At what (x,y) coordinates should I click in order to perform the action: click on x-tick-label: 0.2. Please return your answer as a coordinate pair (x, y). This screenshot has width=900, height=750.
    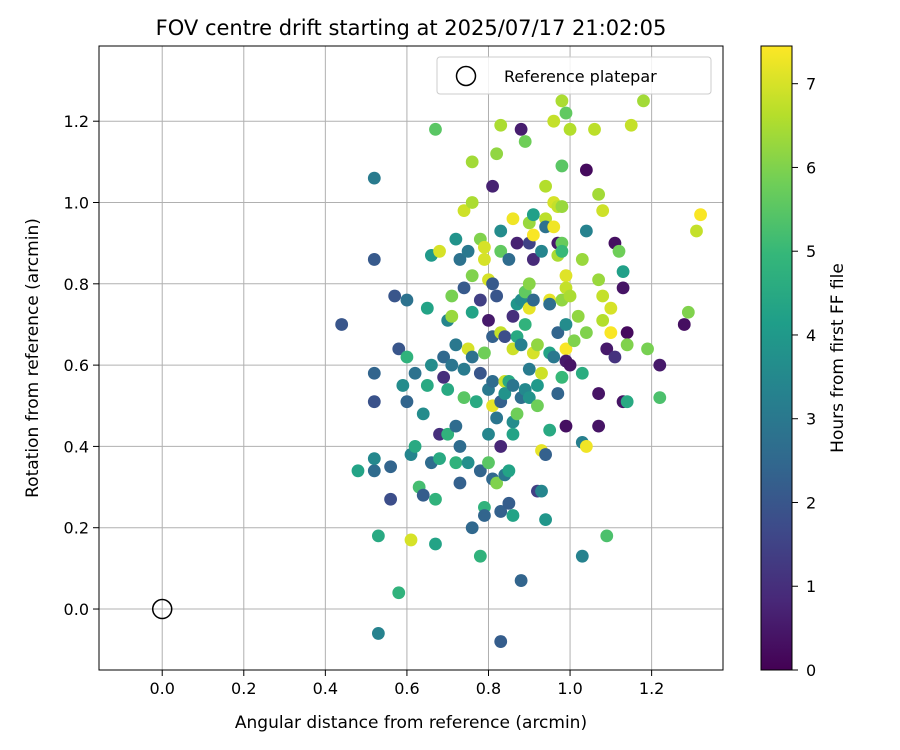
    Looking at the image, I should click on (243, 688).